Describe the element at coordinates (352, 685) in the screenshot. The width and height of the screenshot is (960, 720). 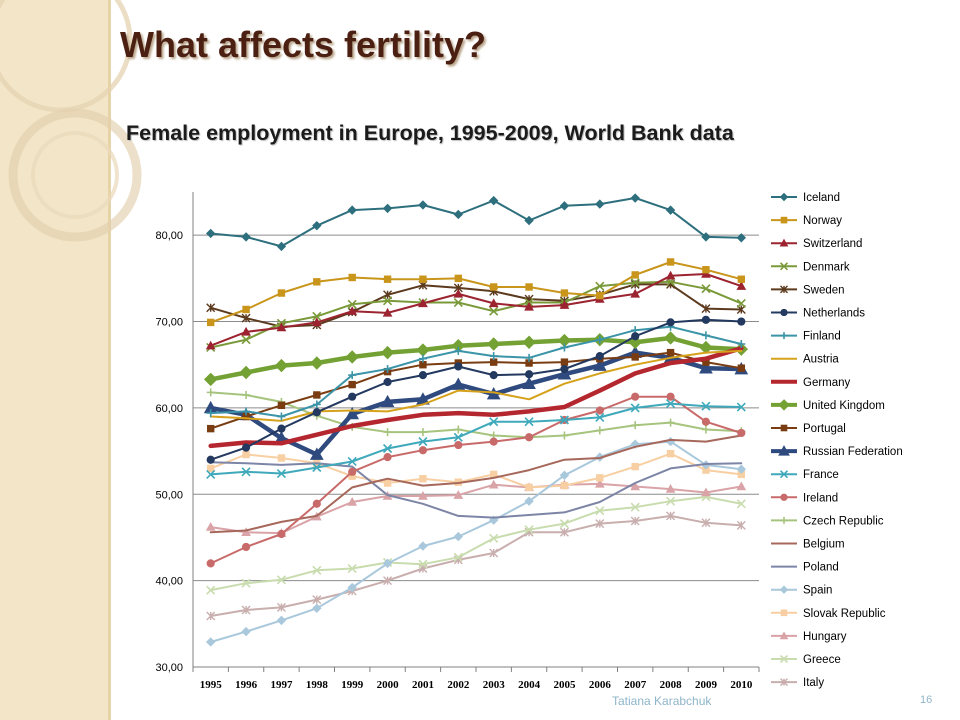
I see `x-tick-label: 1999` at that location.